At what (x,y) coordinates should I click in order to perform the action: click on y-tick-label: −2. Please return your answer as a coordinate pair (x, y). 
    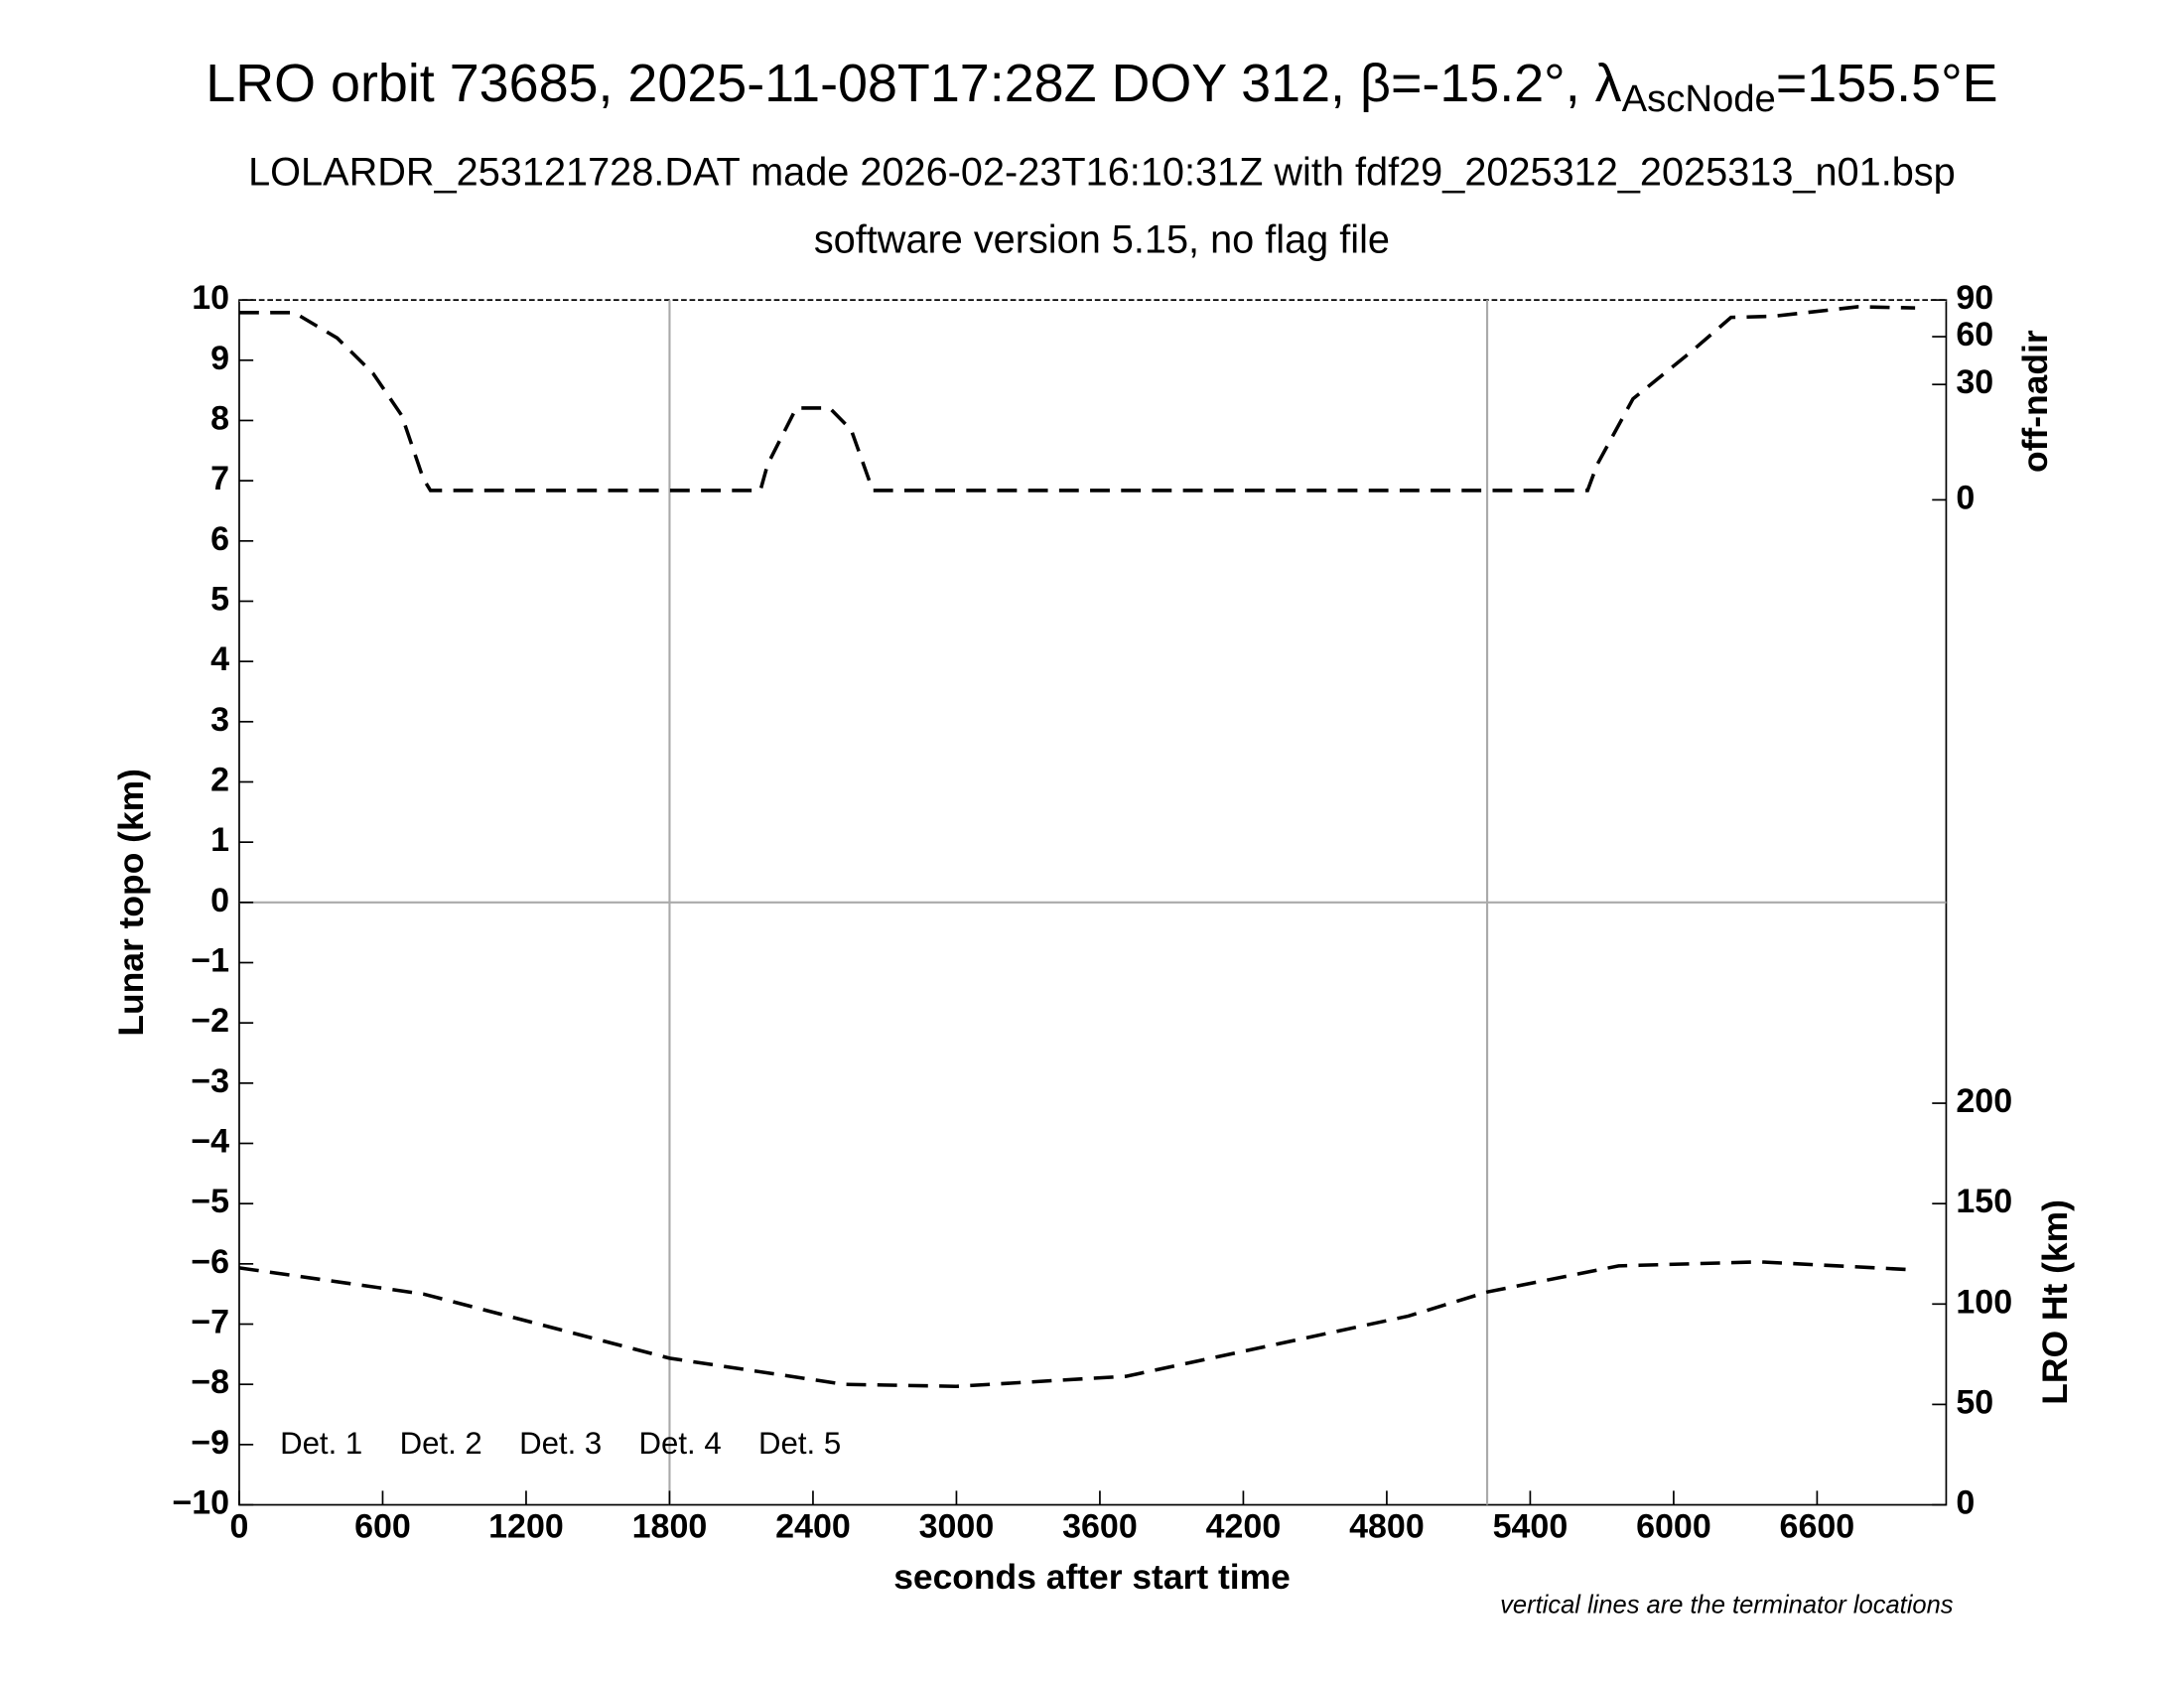
    Looking at the image, I should click on (210, 1021).